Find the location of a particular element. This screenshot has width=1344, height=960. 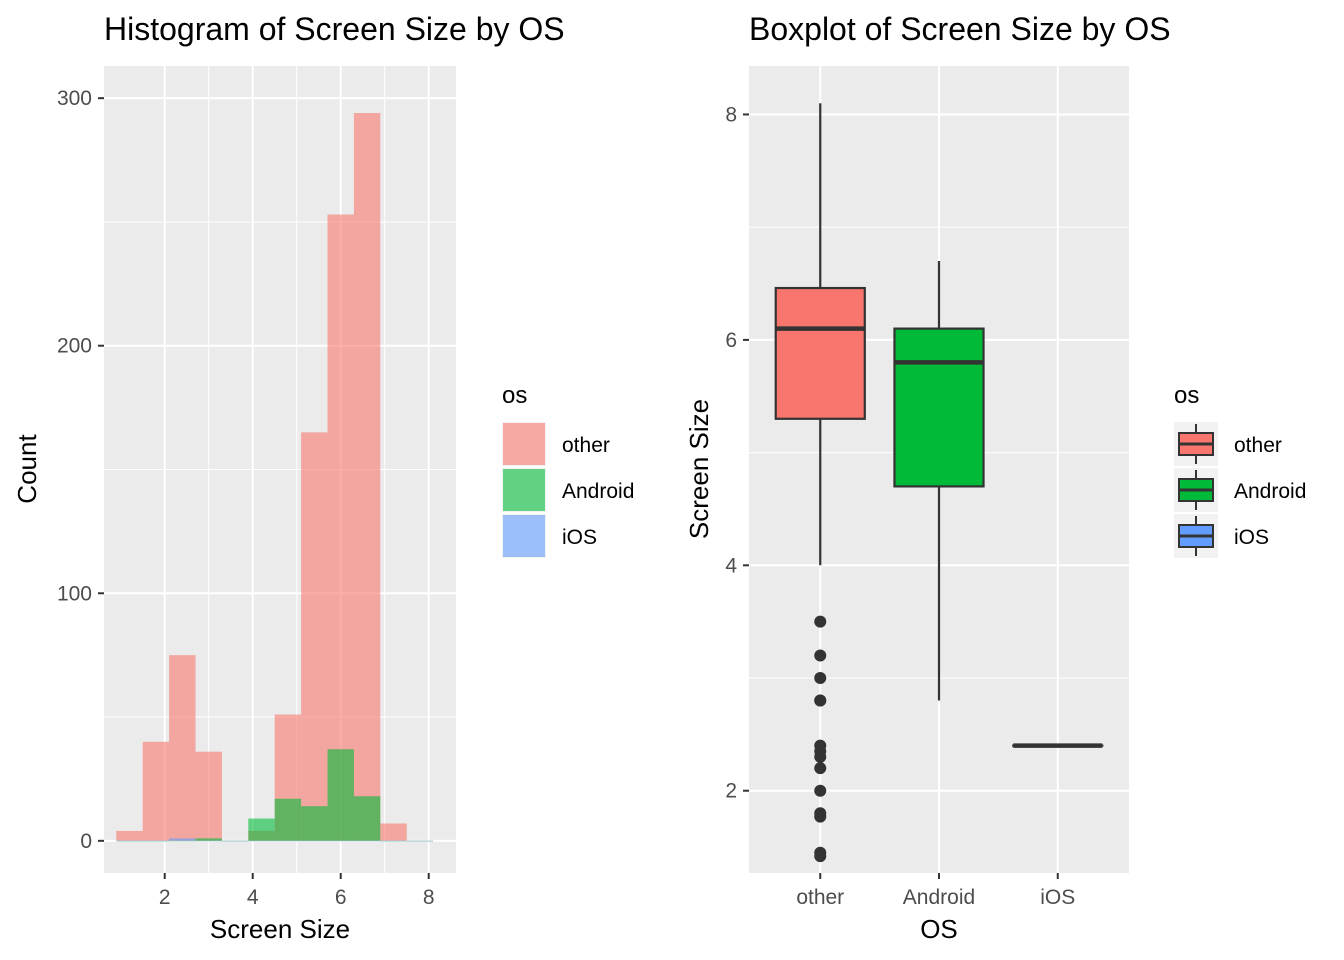

histogram-x-tick-label: 4 is located at coordinates (253, 897).